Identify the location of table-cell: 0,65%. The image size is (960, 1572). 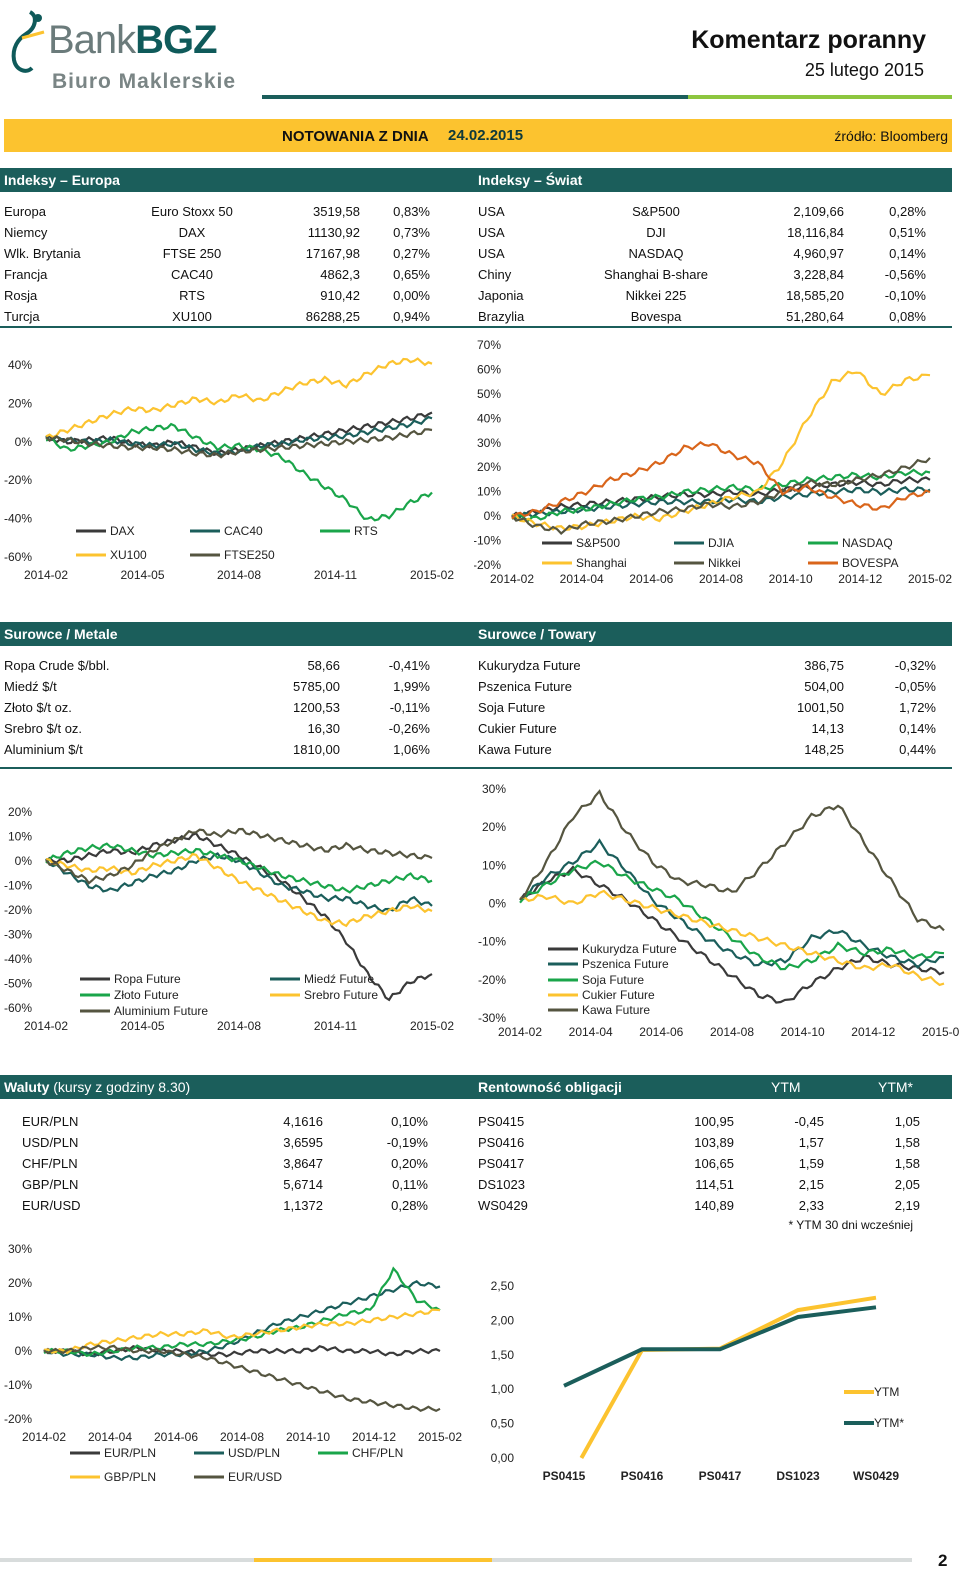
(411, 274).